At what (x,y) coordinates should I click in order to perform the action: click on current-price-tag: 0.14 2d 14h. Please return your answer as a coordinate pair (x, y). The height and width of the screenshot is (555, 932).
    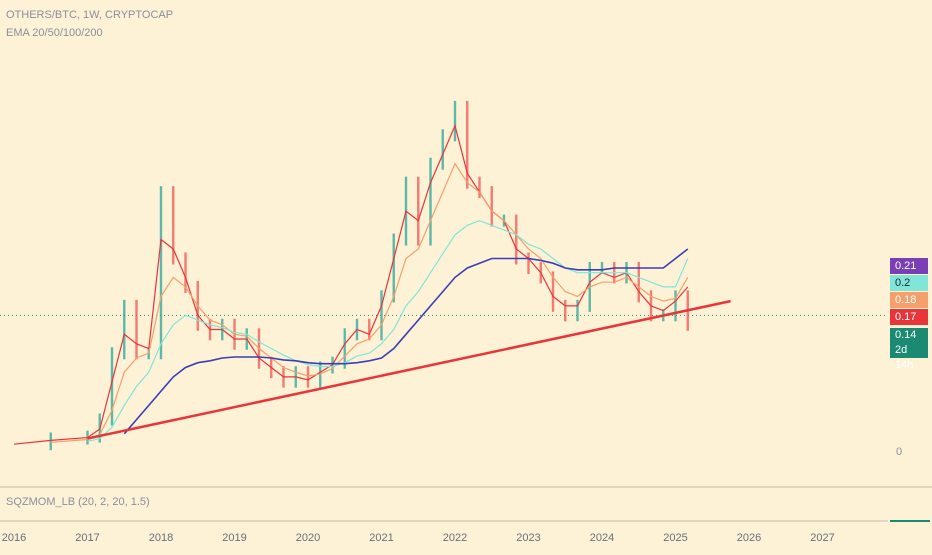
    Looking at the image, I should click on (909, 349).